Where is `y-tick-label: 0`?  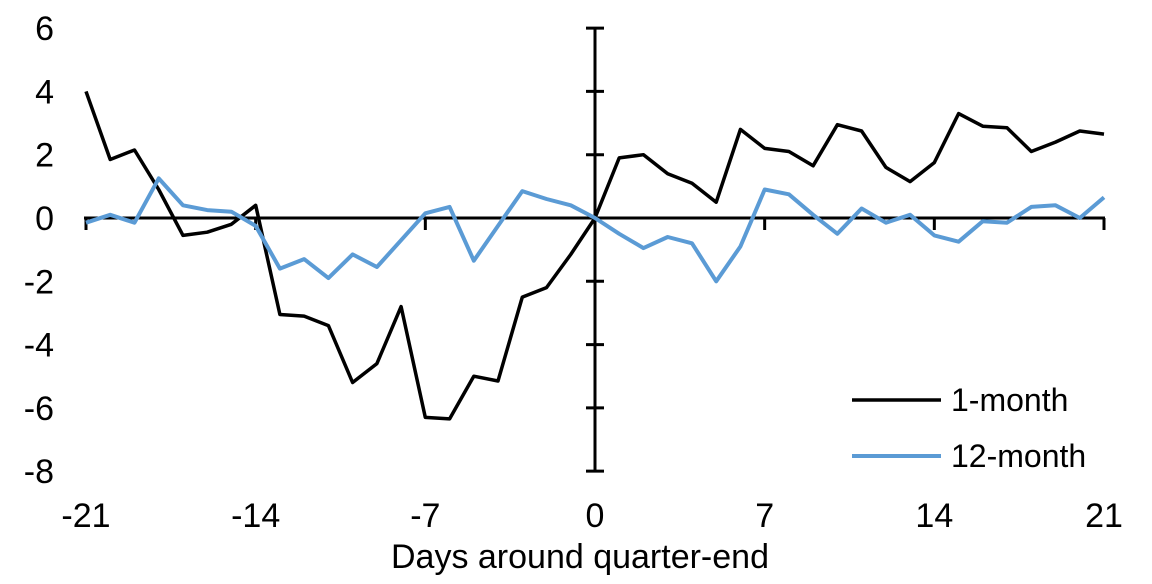
y-tick-label: 0 is located at coordinates (44, 219).